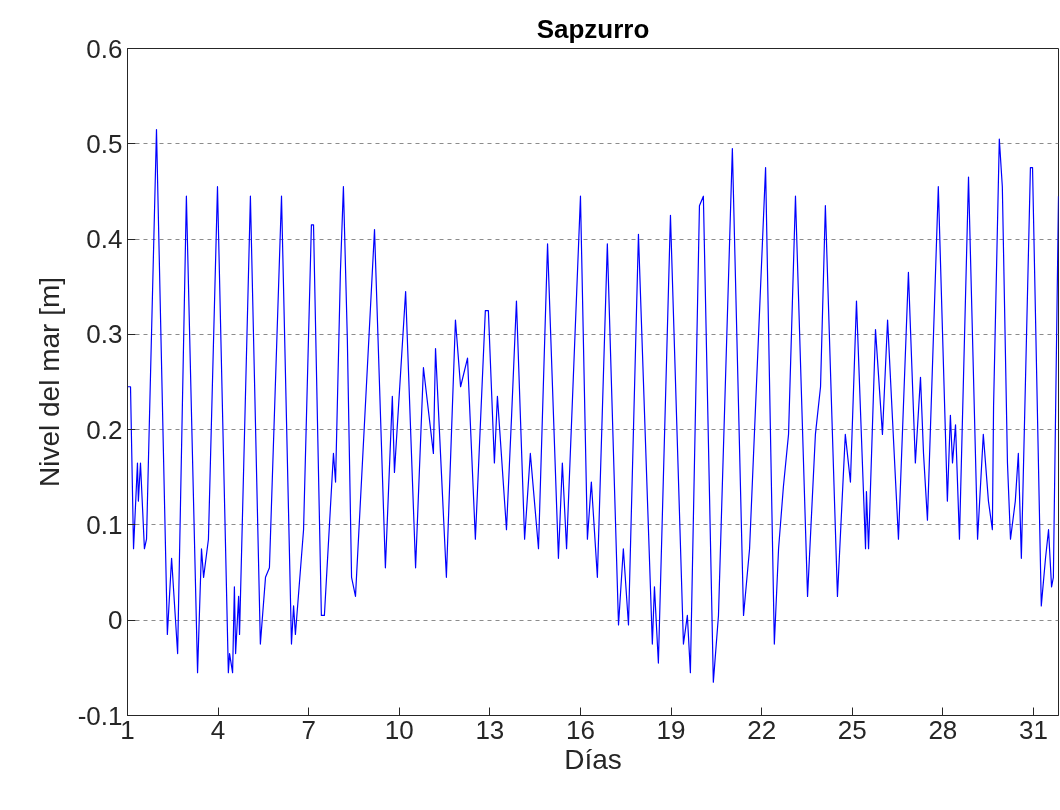 This screenshot has width=1060, height=810. What do you see at coordinates (580, 729) in the screenshot?
I see `x-tick-label: 16` at bounding box center [580, 729].